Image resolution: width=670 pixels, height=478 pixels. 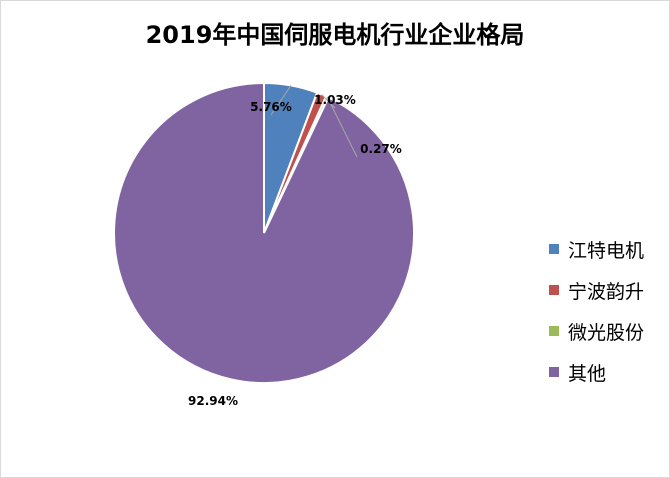 I want to click on legend-item: 宁波韵升, so click(x=596, y=291).